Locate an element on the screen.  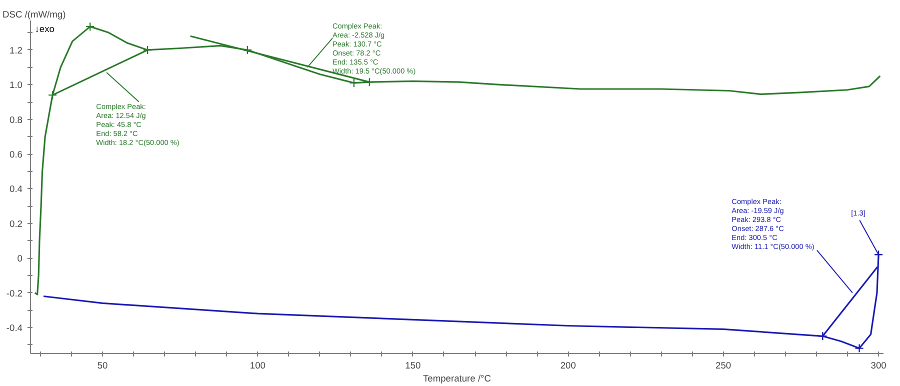
y-tick-label: 0.4 is located at coordinates (16, 189).